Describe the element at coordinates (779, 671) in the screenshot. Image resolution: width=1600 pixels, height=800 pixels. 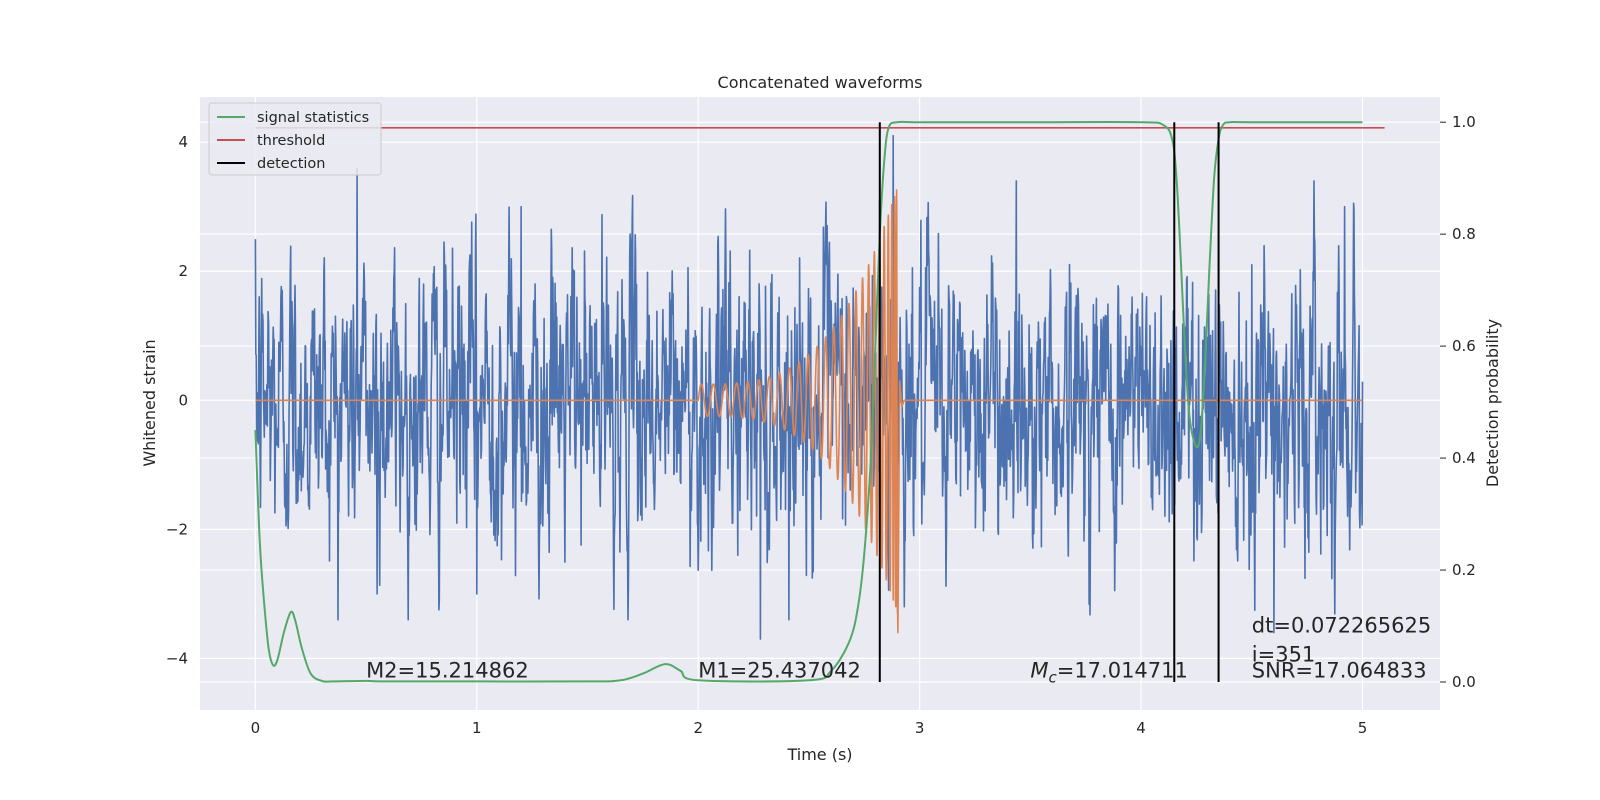
I see `annotation-label: M1=25.437042` at that location.